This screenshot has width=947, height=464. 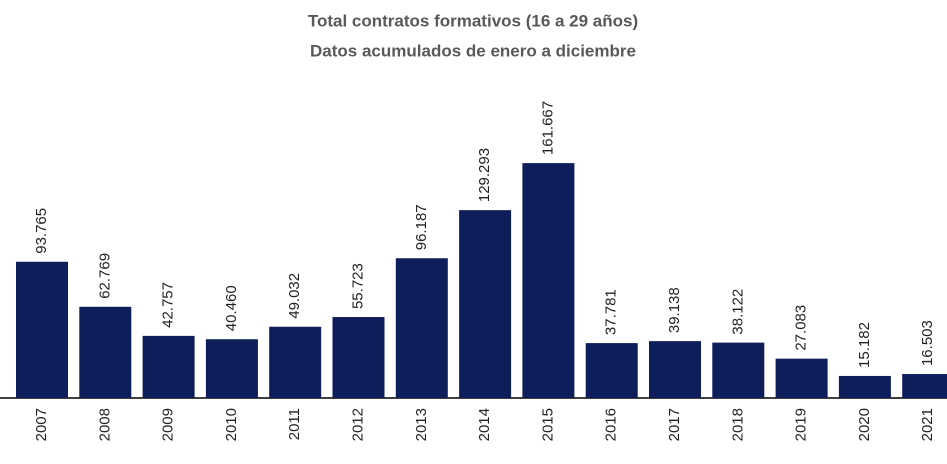 What do you see at coordinates (357, 286) in the screenshot?
I see `value-label: 55.723` at bounding box center [357, 286].